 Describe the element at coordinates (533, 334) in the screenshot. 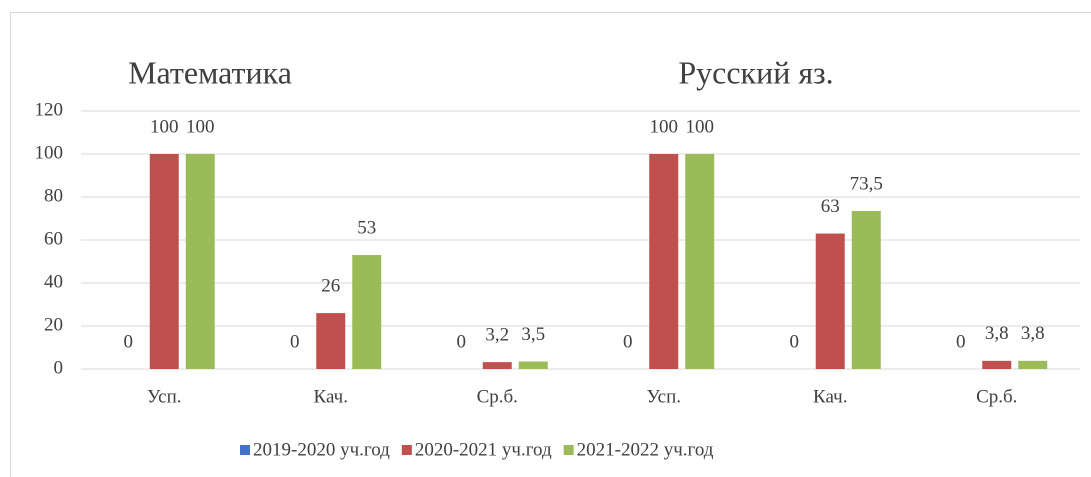

I see `data-label: 3,5` at that location.